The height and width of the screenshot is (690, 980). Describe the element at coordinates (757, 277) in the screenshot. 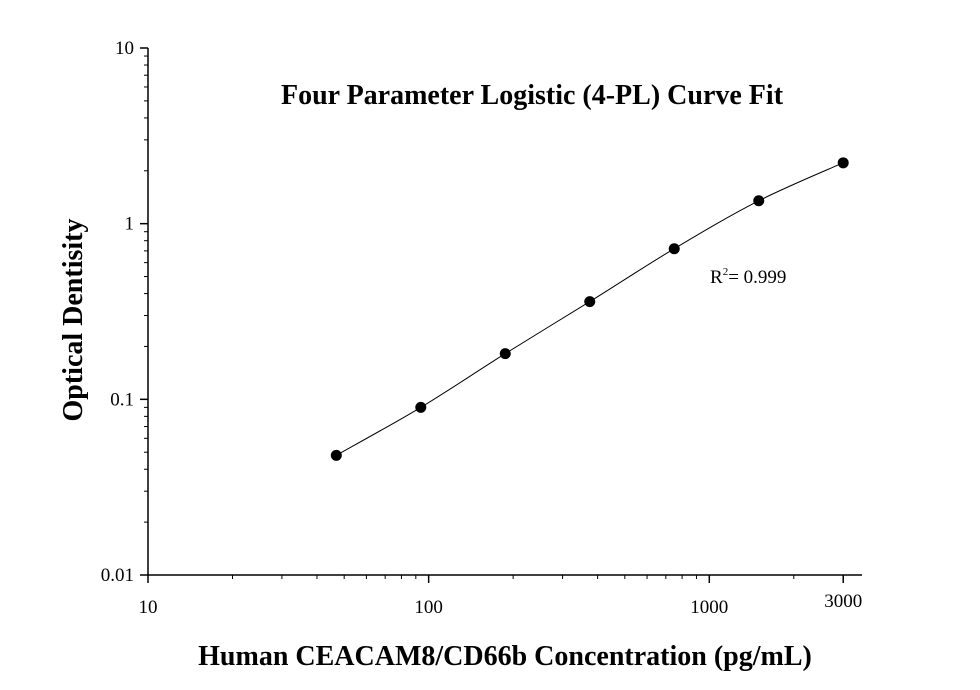

I see `r-squared-value: = 0.999` at that location.